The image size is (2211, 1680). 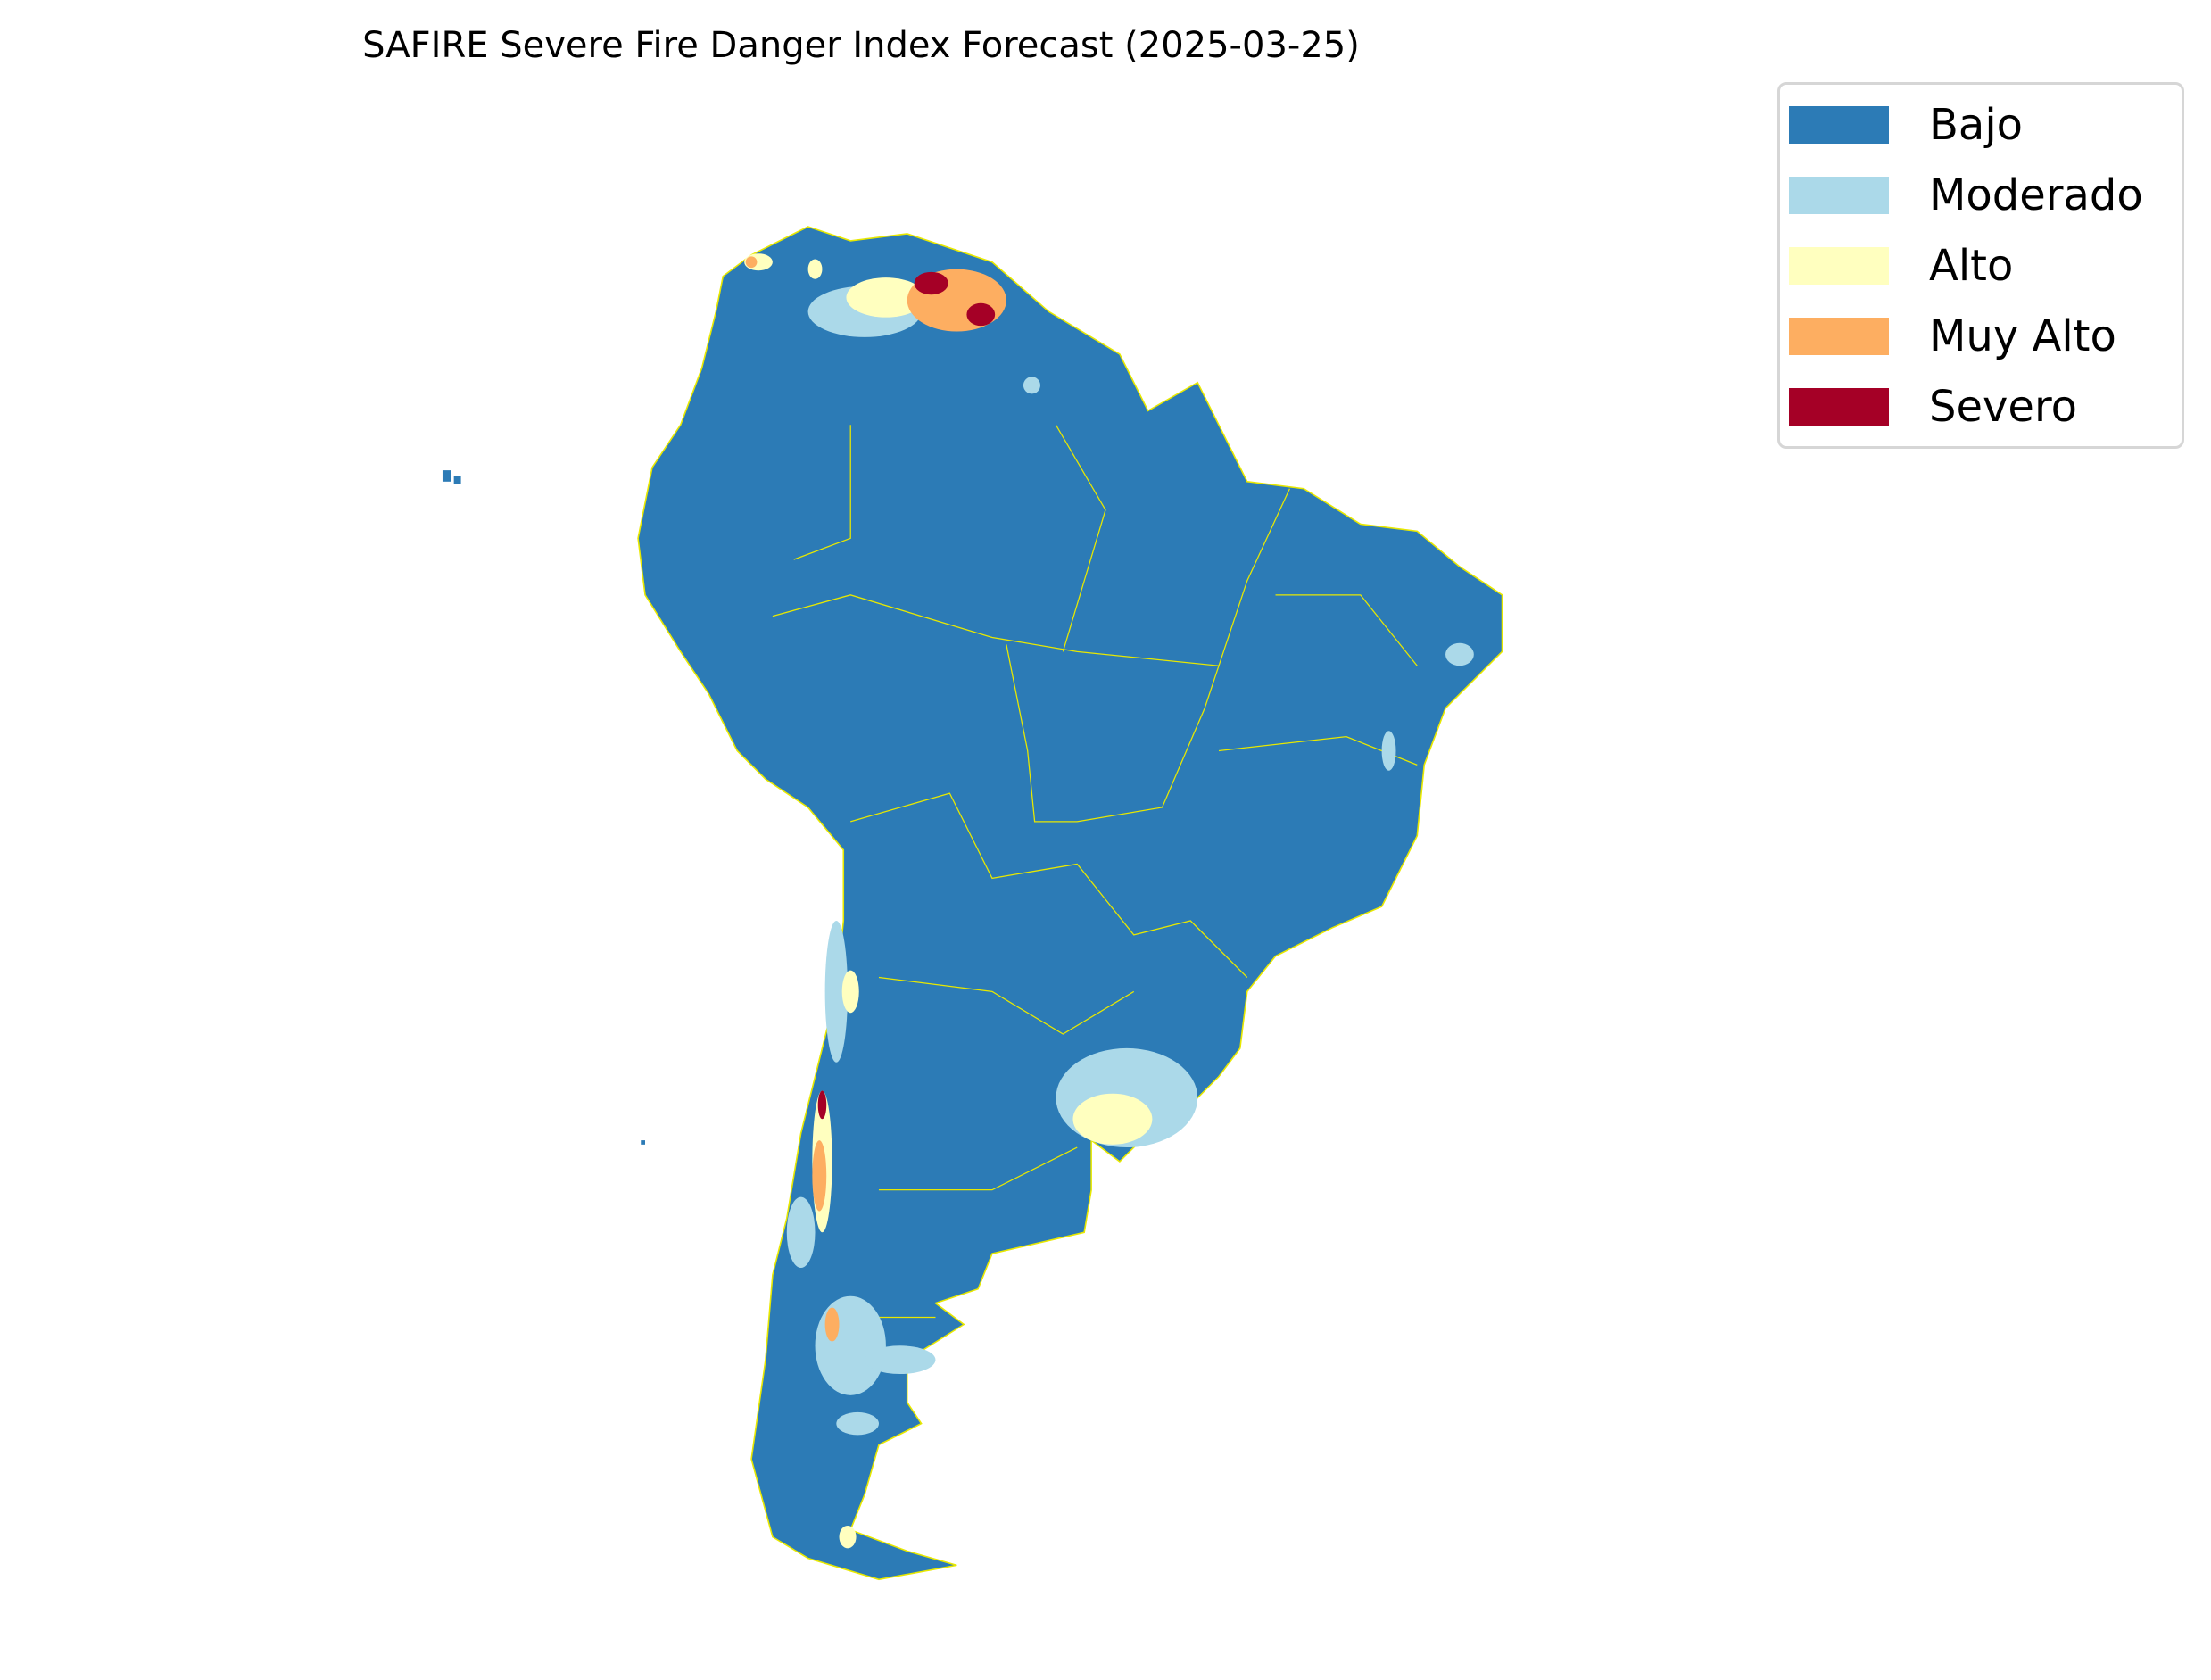 What do you see at coordinates (2003, 407) in the screenshot?
I see `legend-label: Severo` at bounding box center [2003, 407].